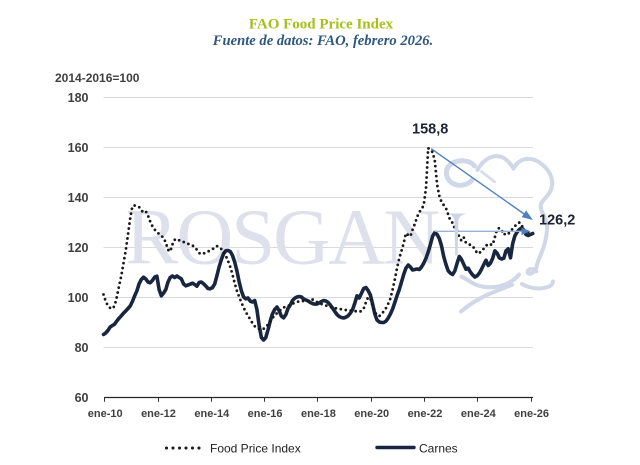 The width and height of the screenshot is (640, 465). Describe the element at coordinates (158, 414) in the screenshot. I see `svg-text: ene-12` at that location.